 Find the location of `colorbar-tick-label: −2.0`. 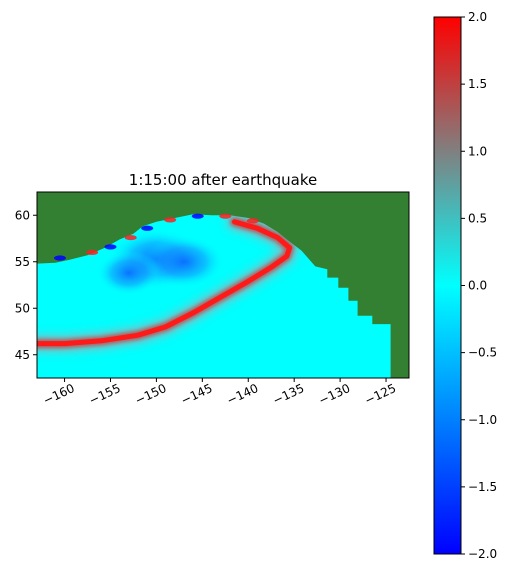

colorbar-tick-label: −2.0 is located at coordinates (482, 554).